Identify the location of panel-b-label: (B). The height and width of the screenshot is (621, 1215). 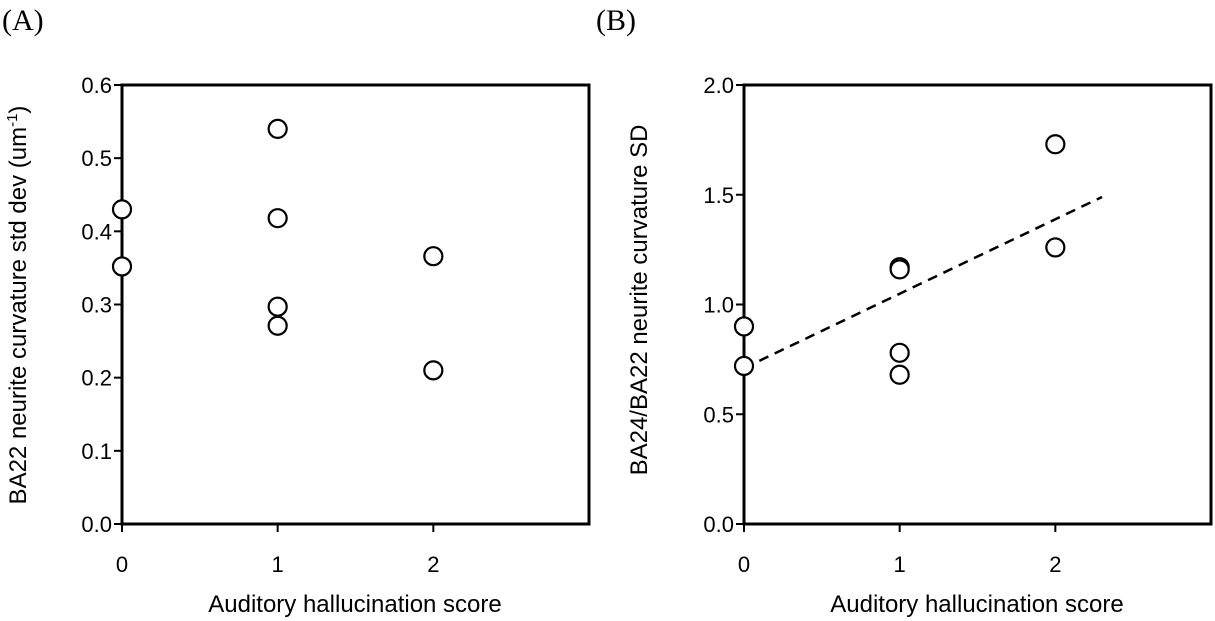
(616, 20).